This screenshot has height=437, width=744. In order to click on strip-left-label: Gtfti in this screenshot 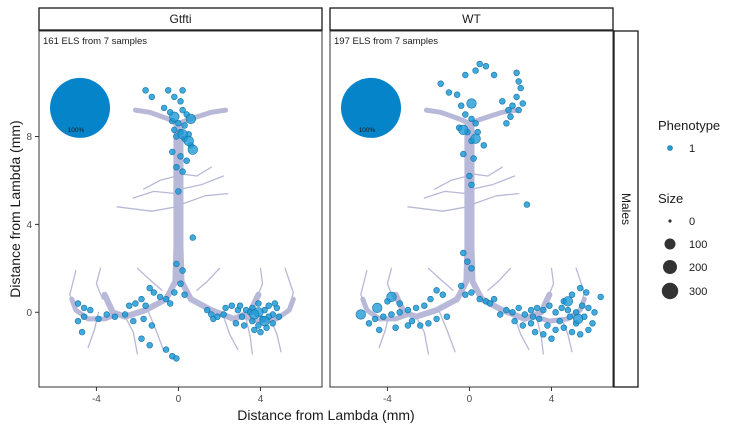, I will do `click(180, 19)`.